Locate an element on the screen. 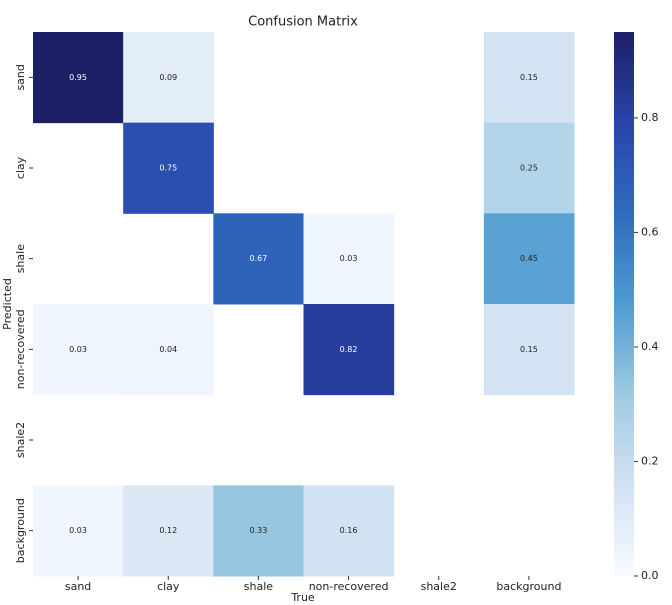 The width and height of the screenshot is (672, 605). x-tick-label: non-recovered is located at coordinates (349, 586).